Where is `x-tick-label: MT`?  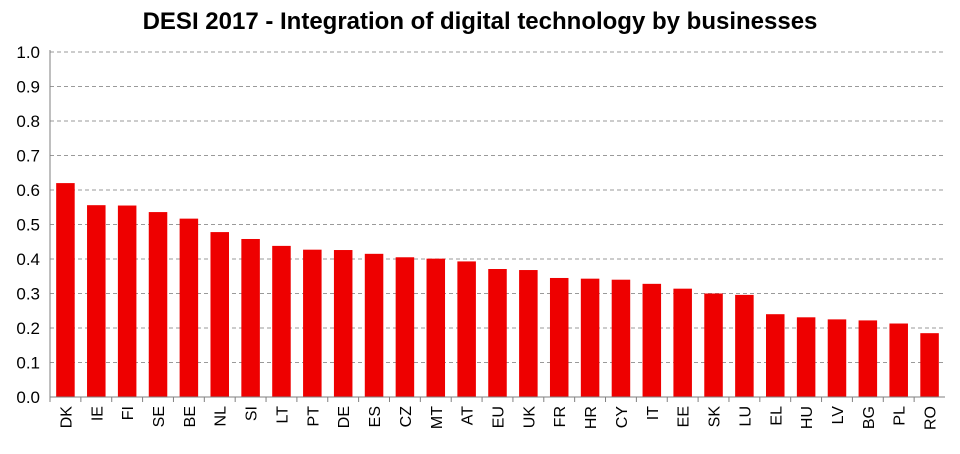 x-tick-label: MT is located at coordinates (437, 417).